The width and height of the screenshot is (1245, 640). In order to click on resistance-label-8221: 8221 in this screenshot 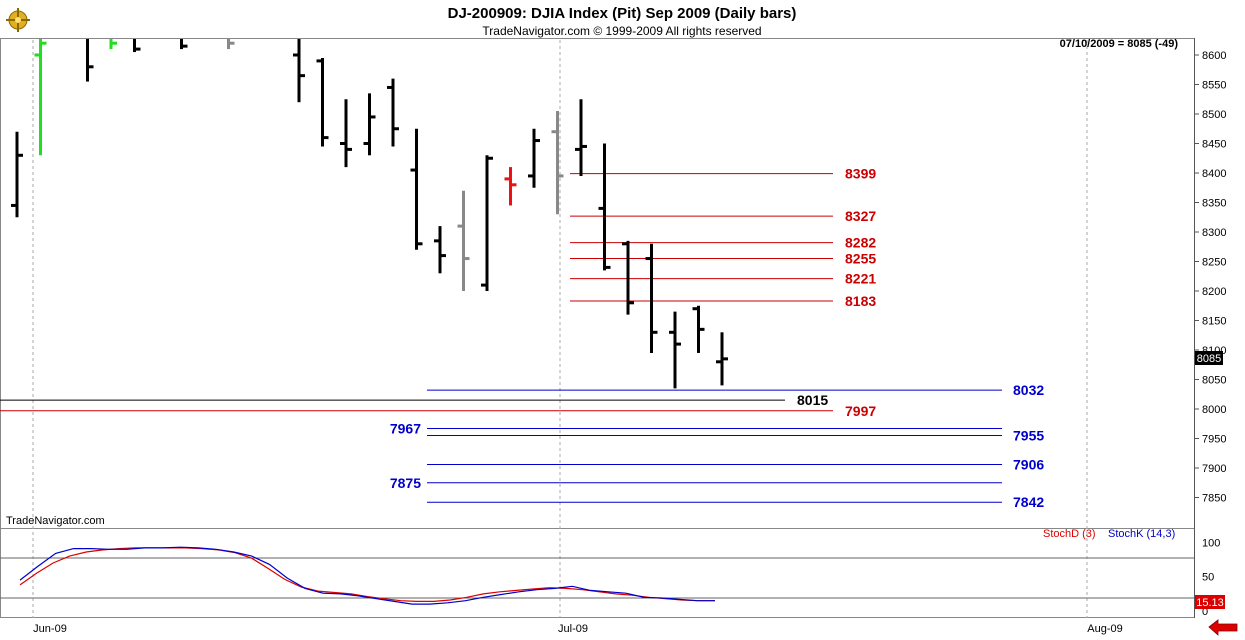, I will do `click(860, 279)`.